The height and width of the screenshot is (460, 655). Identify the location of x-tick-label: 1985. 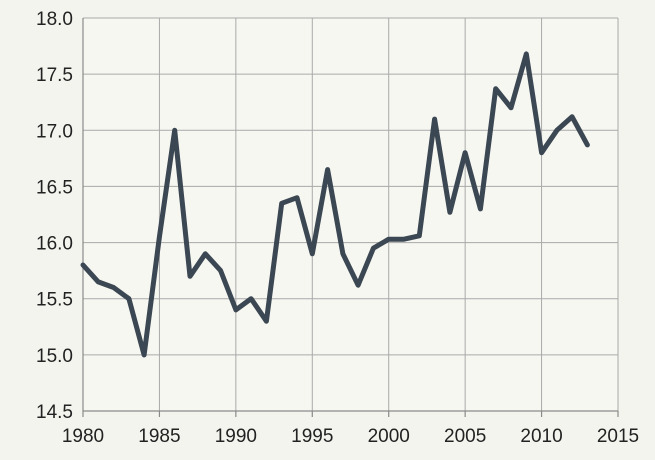
(159, 436).